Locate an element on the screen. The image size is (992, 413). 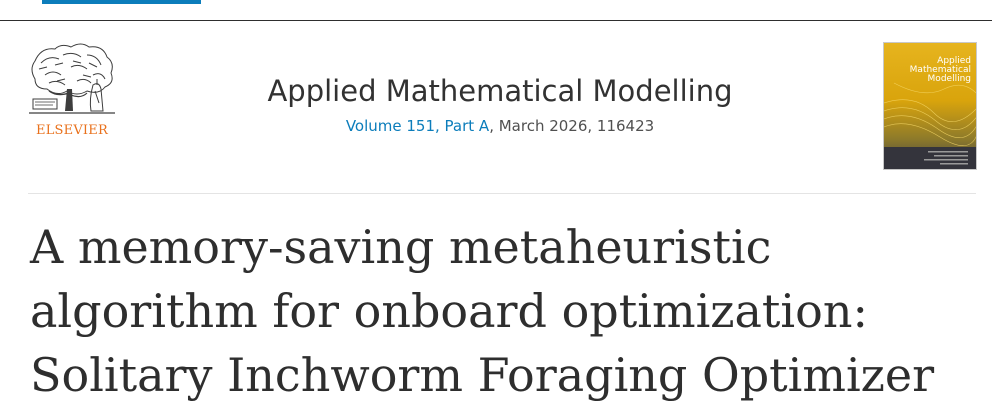
cover-journal-title: Applied Mathematical Modelling is located at coordinates (940, 70).